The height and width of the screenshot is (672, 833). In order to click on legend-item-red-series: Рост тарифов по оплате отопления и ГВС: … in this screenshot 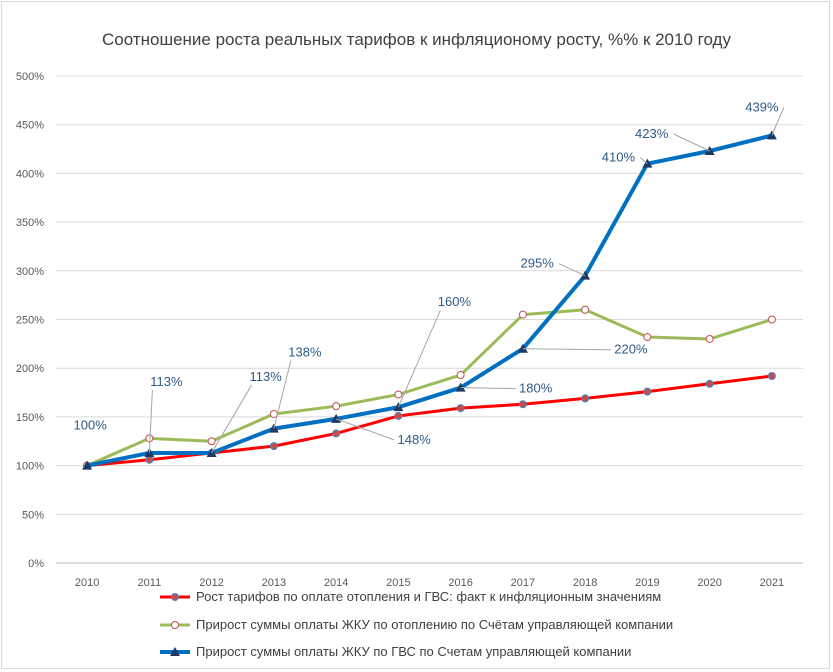, I will do `click(410, 596)`.